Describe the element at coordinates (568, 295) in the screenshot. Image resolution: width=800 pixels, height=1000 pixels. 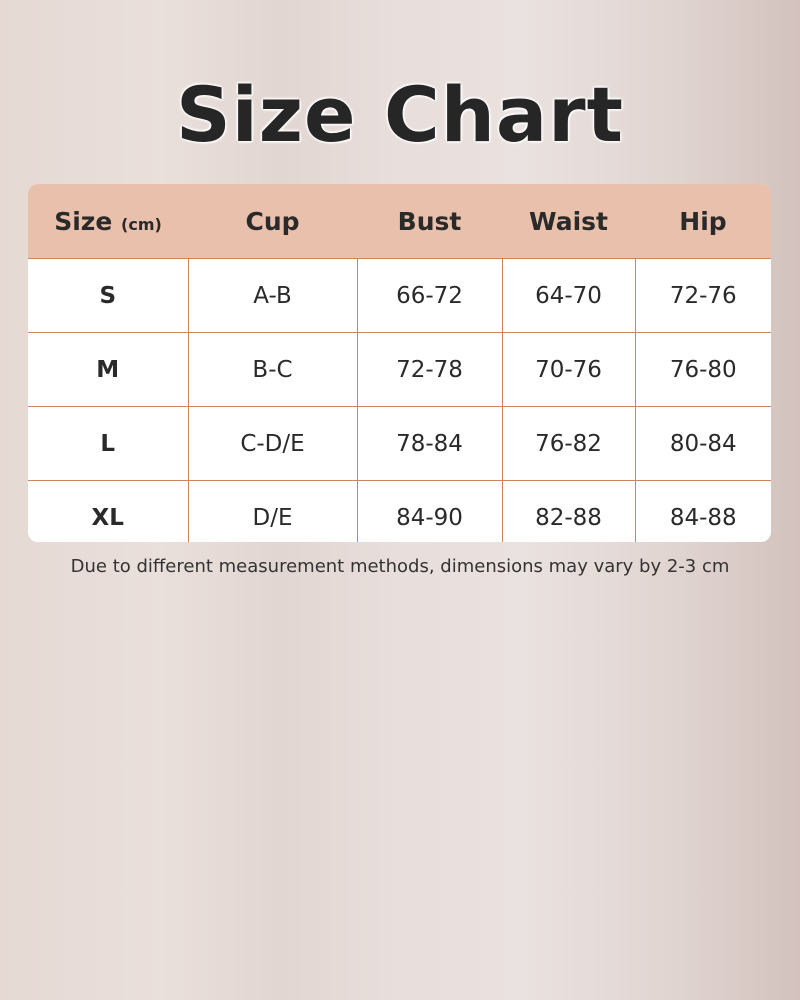
I see `cell-waist: 64-70` at that location.